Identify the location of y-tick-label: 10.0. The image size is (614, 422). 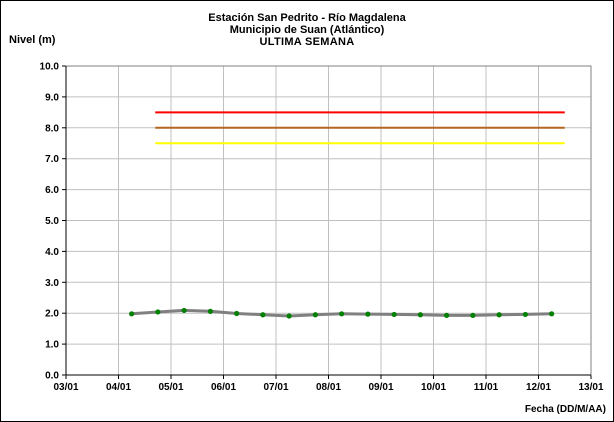
(50, 67).